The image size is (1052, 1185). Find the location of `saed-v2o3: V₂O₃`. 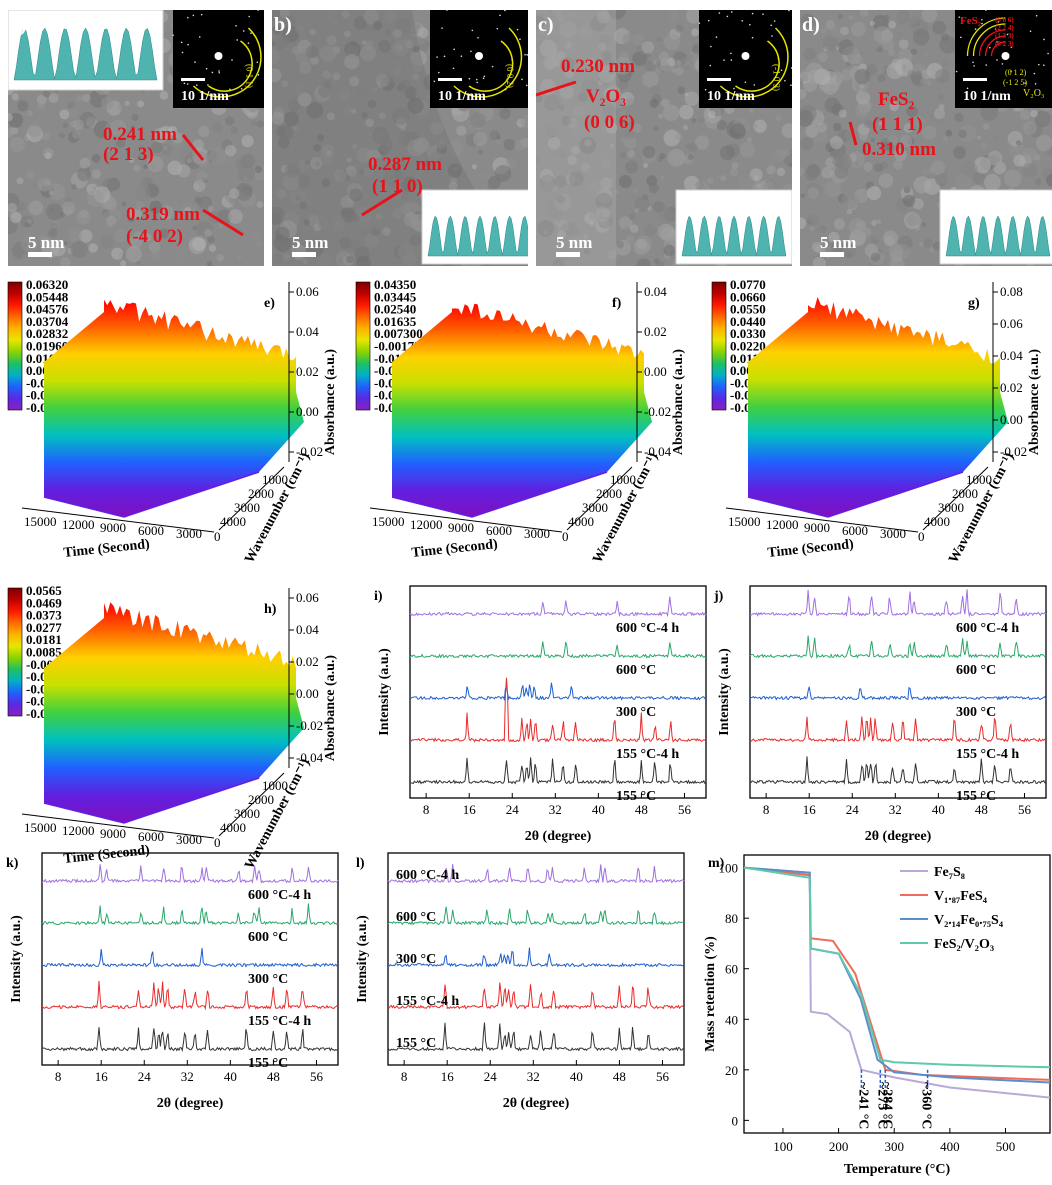

saed-v2o3: V₂O₃ is located at coordinates (1033, 93).